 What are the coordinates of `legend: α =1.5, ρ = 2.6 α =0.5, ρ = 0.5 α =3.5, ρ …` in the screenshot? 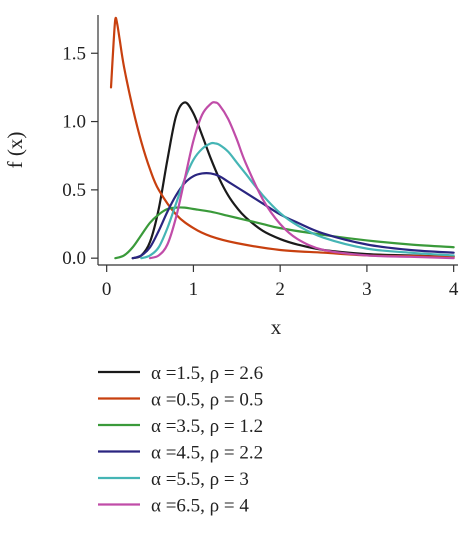 It's located at (180, 440).